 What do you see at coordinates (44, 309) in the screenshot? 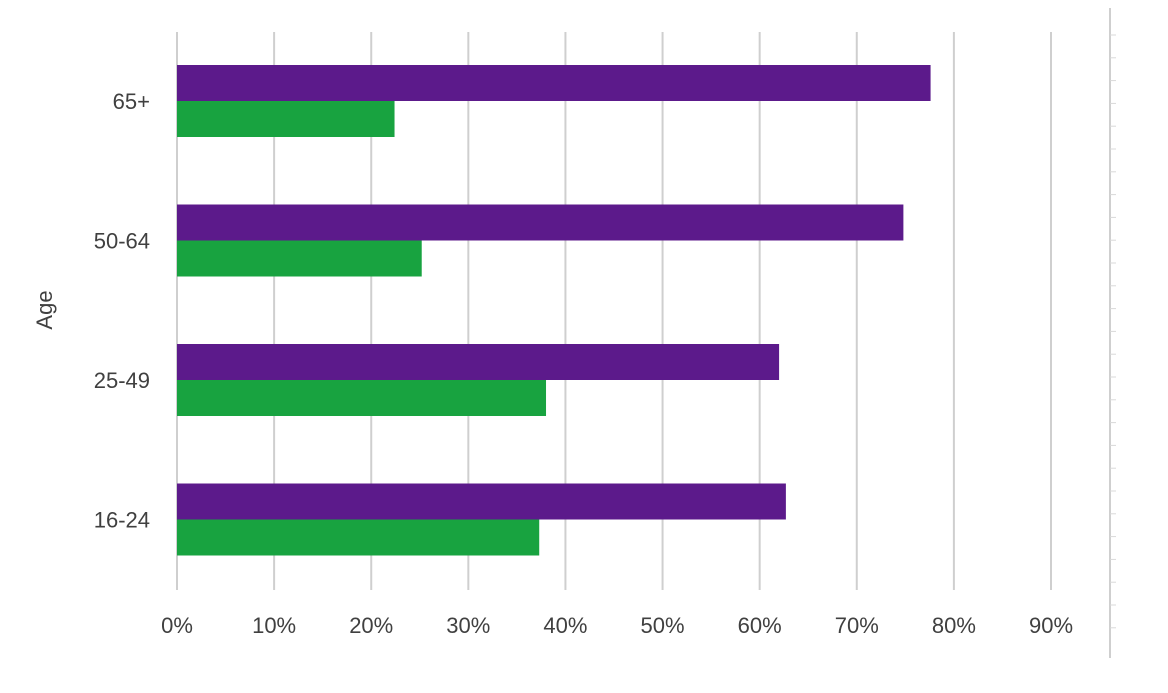
I see `y-axis-title: Age` at bounding box center [44, 309].